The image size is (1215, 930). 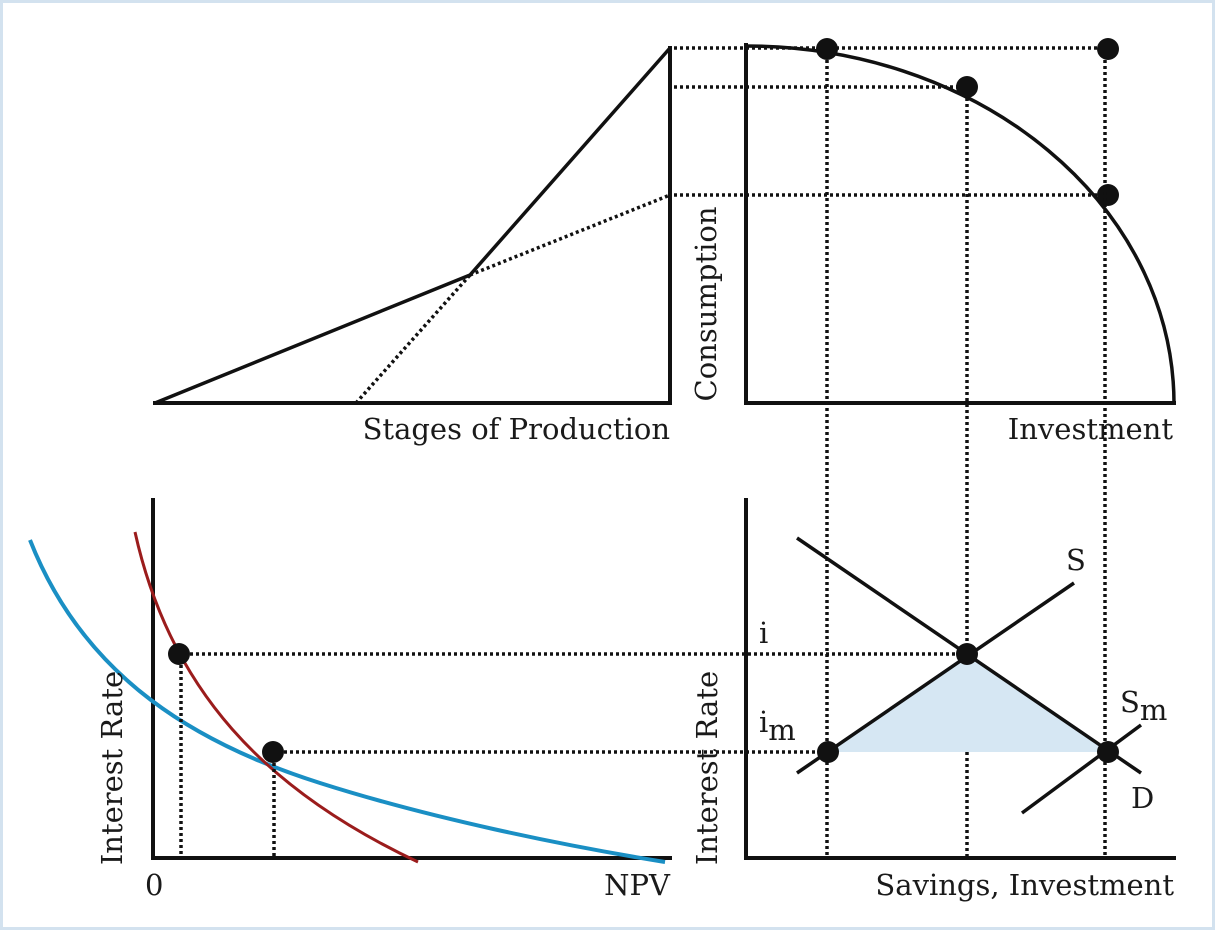 What do you see at coordinates (763, 633) in the screenshot?
I see `interest-rate-i-label: i` at bounding box center [763, 633].